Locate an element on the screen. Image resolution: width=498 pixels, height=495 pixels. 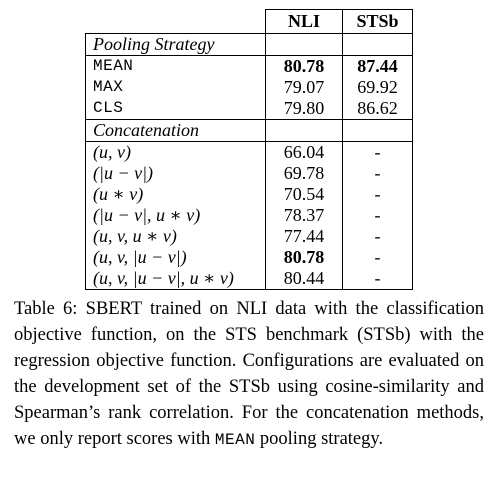
row-label: (u, v, u ∗ v) is located at coordinates (175, 236).